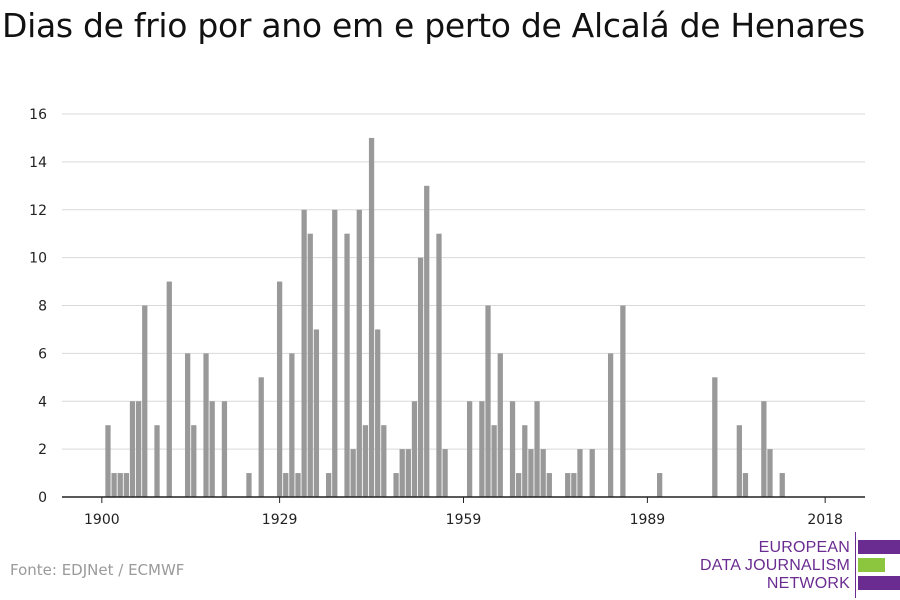 The height and width of the screenshot is (600, 900). What do you see at coordinates (580, 473) in the screenshot?
I see `bar-1978` at bounding box center [580, 473].